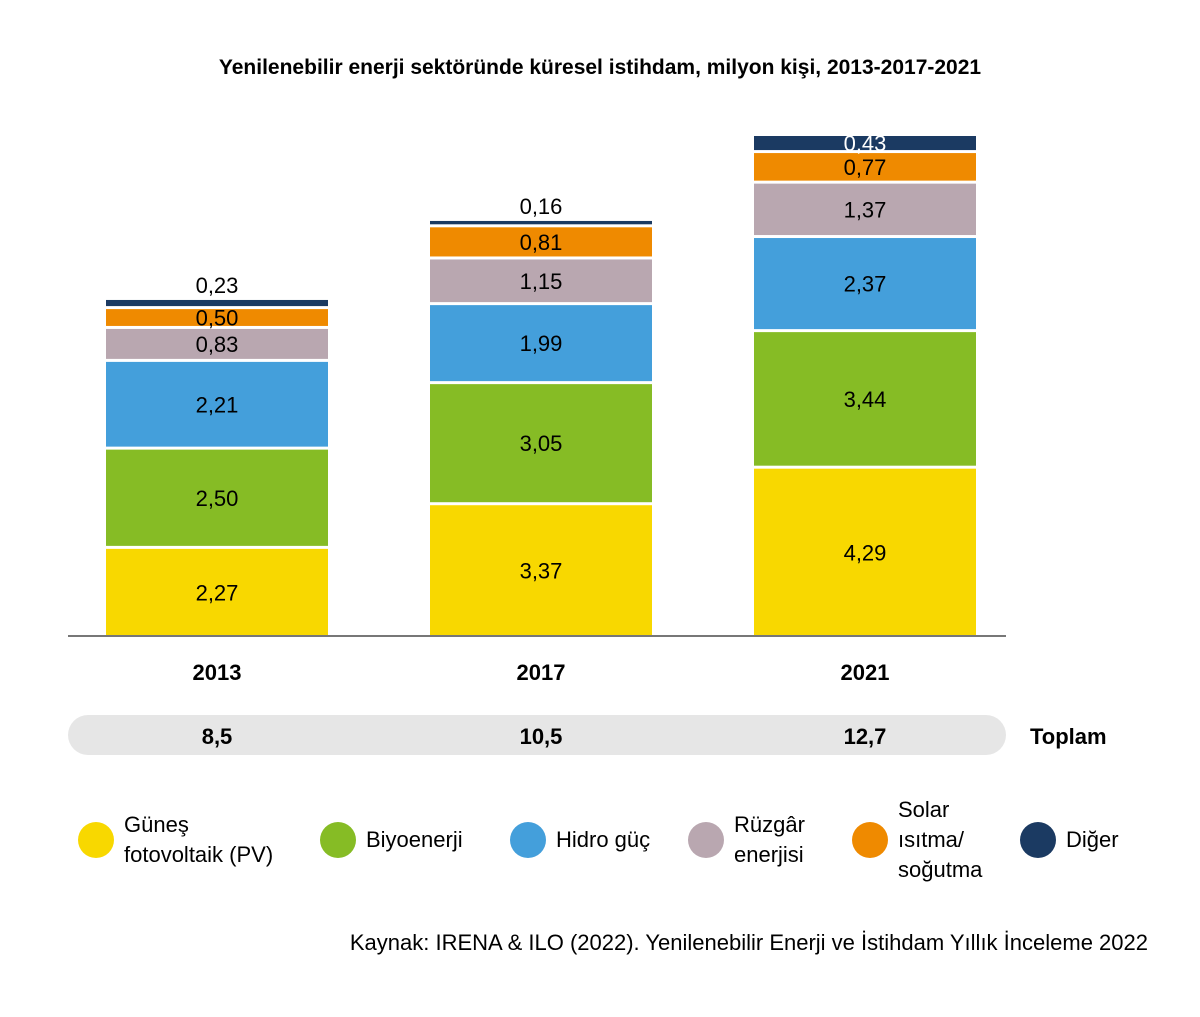 The height and width of the screenshot is (1017, 1200). I want to click on legend-item-3: Rüzgâr enerjisi, so click(746, 840).